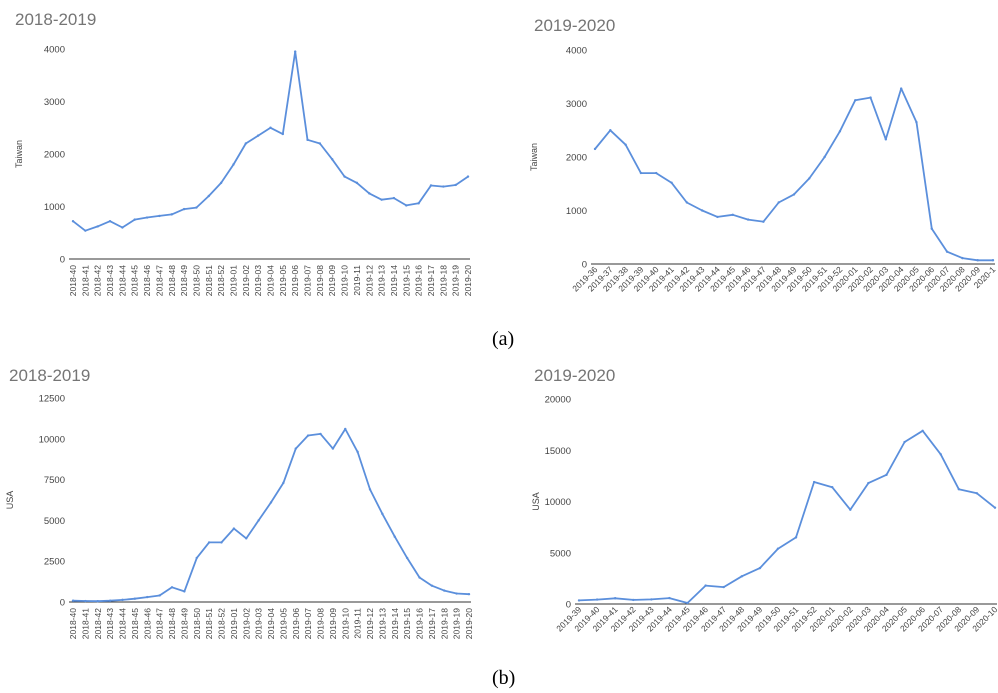  What do you see at coordinates (443, 280) in the screenshot?
I see `x-tick-label: 2019-18` at bounding box center [443, 280].